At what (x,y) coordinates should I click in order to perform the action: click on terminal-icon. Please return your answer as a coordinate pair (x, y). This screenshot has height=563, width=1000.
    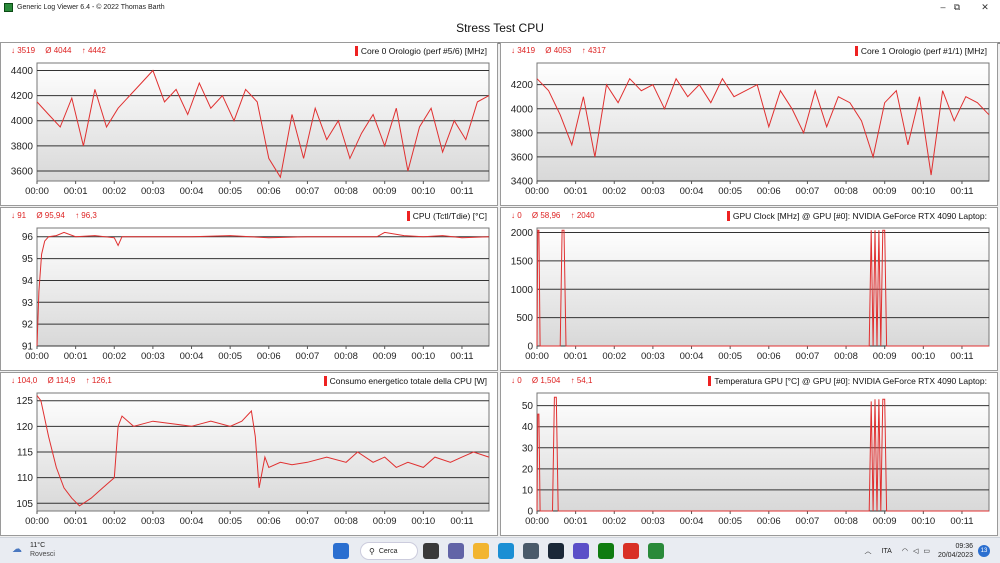
    Looking at the image, I should click on (431, 551).